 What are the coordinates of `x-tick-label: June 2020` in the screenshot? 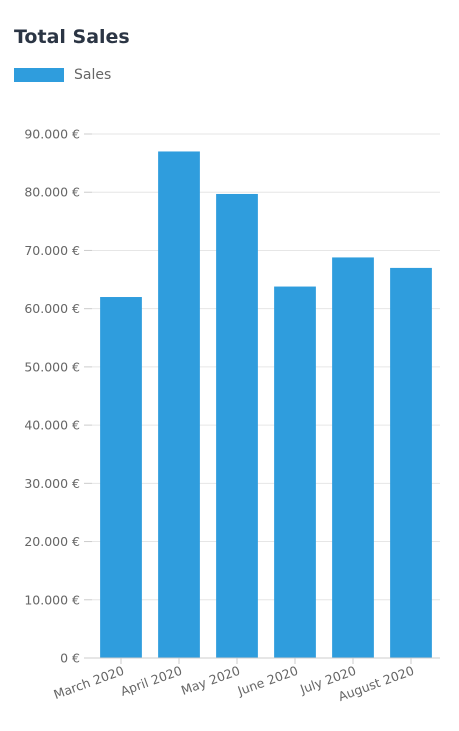 It's located at (267, 681).